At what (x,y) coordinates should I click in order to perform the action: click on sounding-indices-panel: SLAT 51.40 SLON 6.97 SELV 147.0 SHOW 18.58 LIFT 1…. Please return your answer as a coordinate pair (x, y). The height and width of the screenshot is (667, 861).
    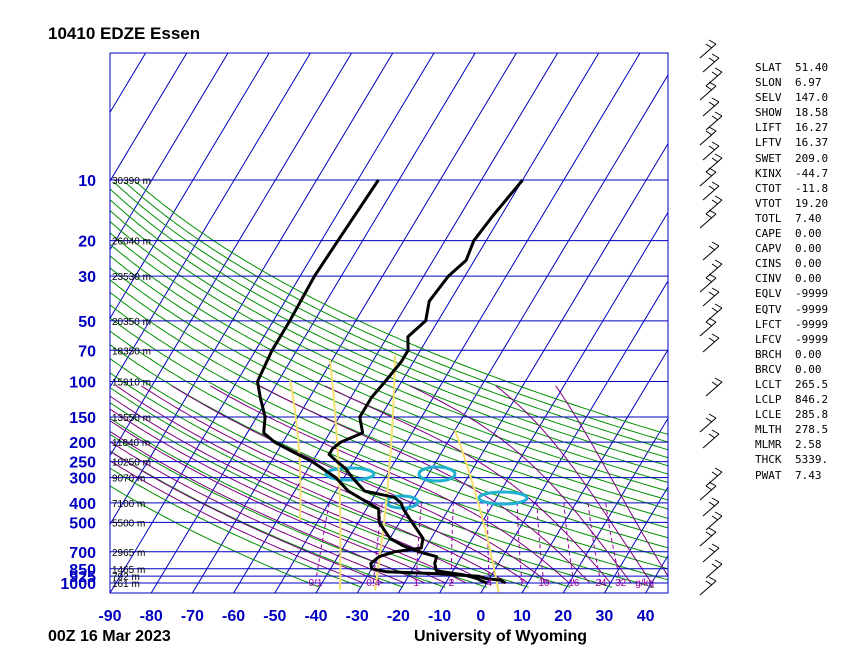
    Looking at the image, I should click on (791, 271).